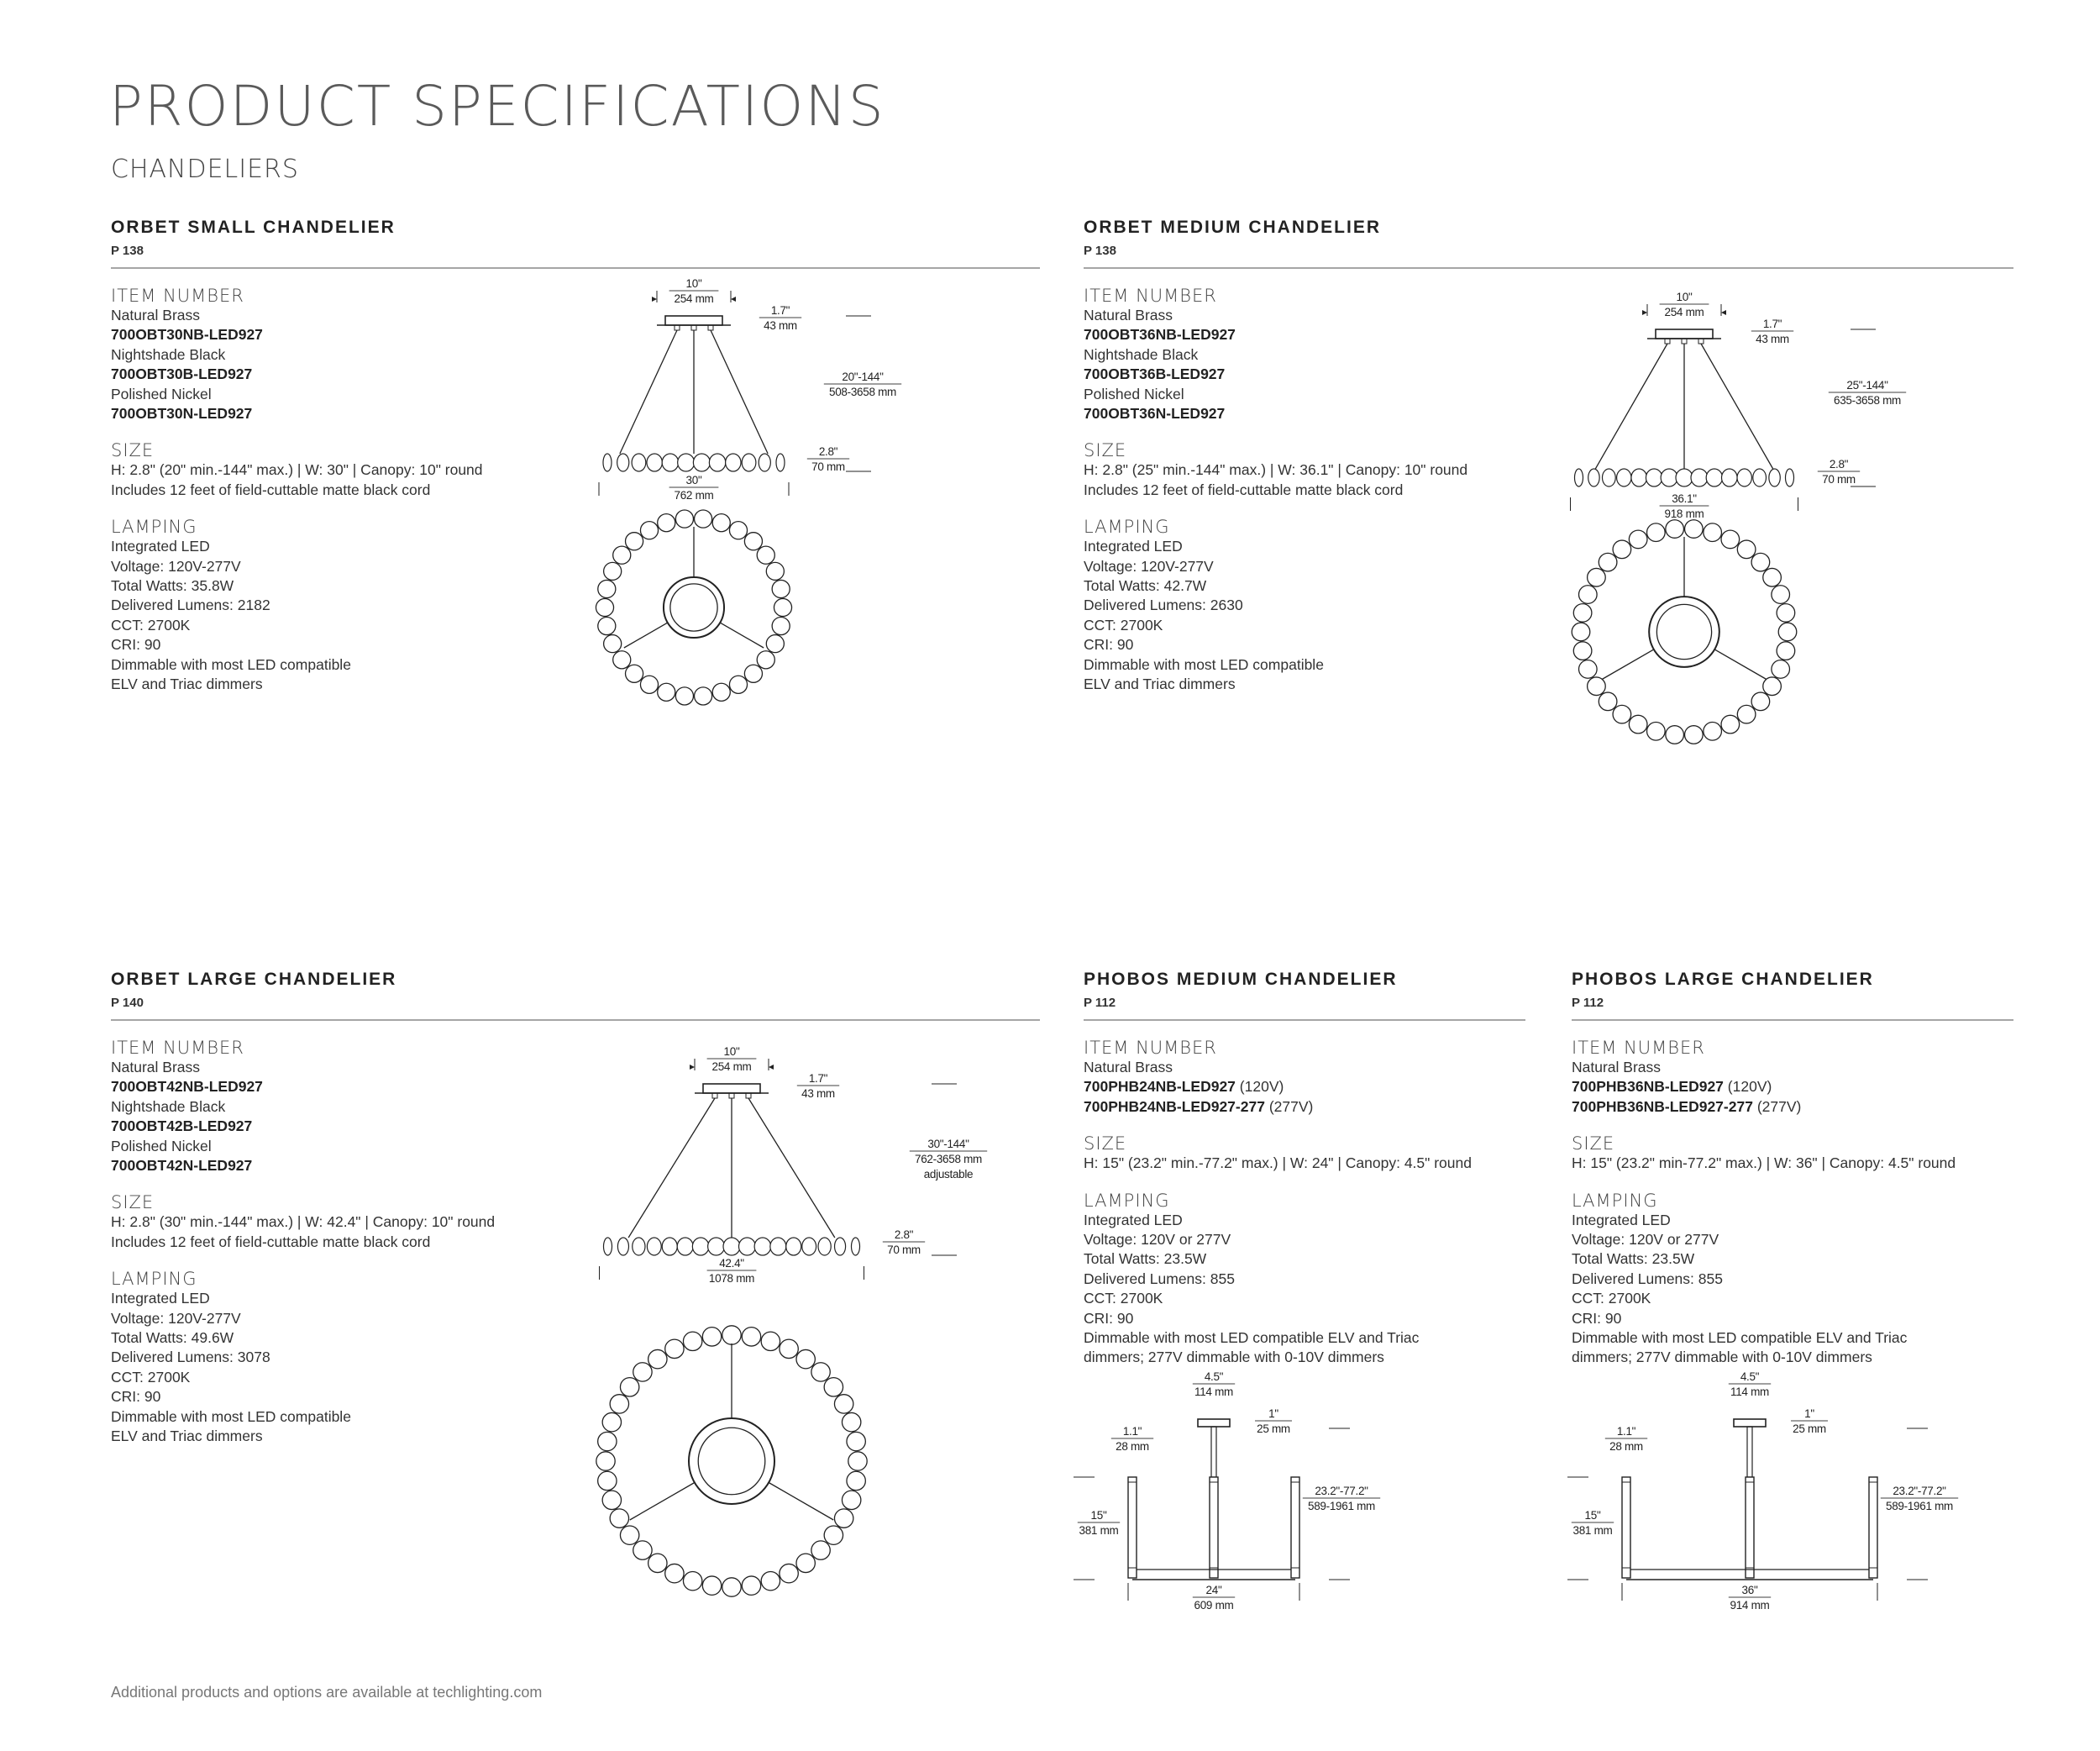 This screenshot has width=2100, height=1751. I want to click on dim-metric: 508-3658 mm, so click(862, 392).